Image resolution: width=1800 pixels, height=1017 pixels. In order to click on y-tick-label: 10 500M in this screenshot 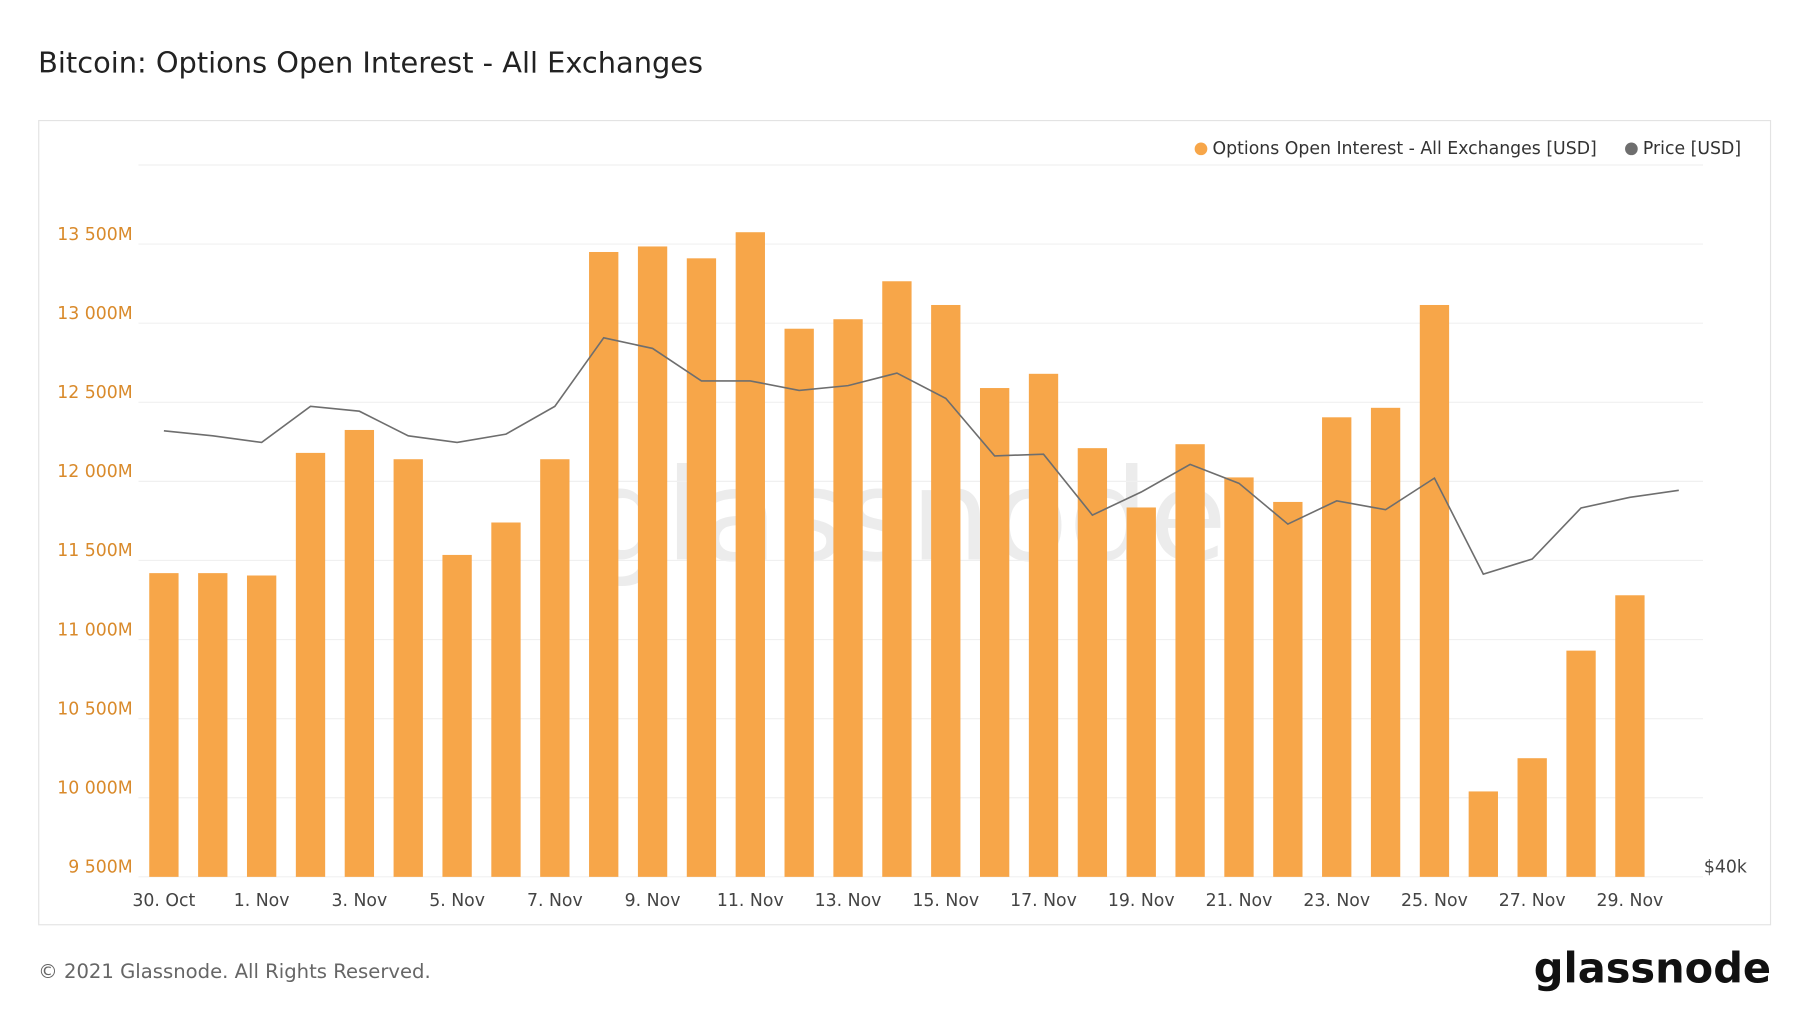, I will do `click(94, 709)`.